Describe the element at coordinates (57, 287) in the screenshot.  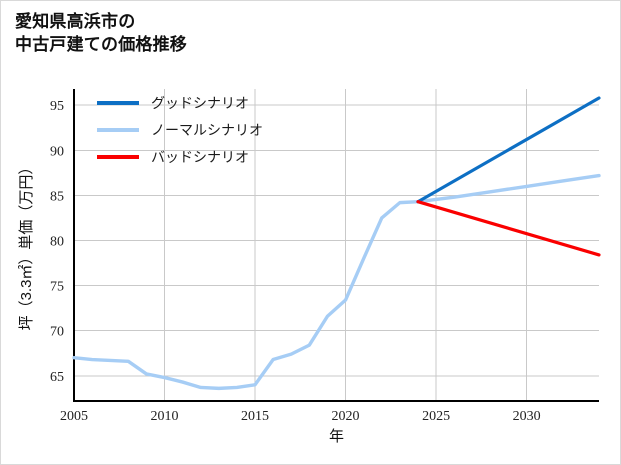
I see `y-tick-label: 75` at that location.